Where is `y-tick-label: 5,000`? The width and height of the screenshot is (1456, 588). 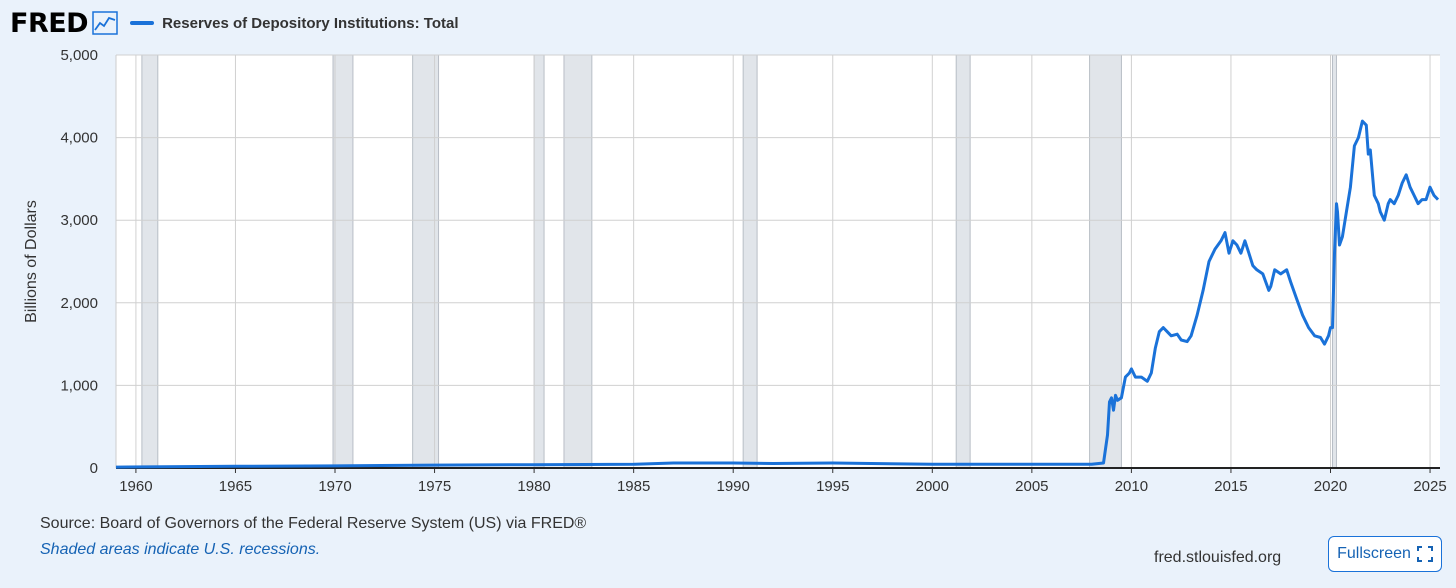
y-tick-label: 5,000 is located at coordinates (79, 55).